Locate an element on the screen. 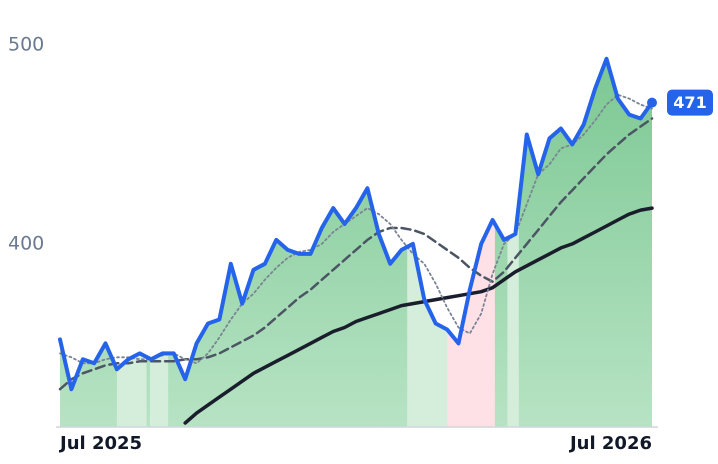  y-tick-label: 400 is located at coordinates (26, 243).